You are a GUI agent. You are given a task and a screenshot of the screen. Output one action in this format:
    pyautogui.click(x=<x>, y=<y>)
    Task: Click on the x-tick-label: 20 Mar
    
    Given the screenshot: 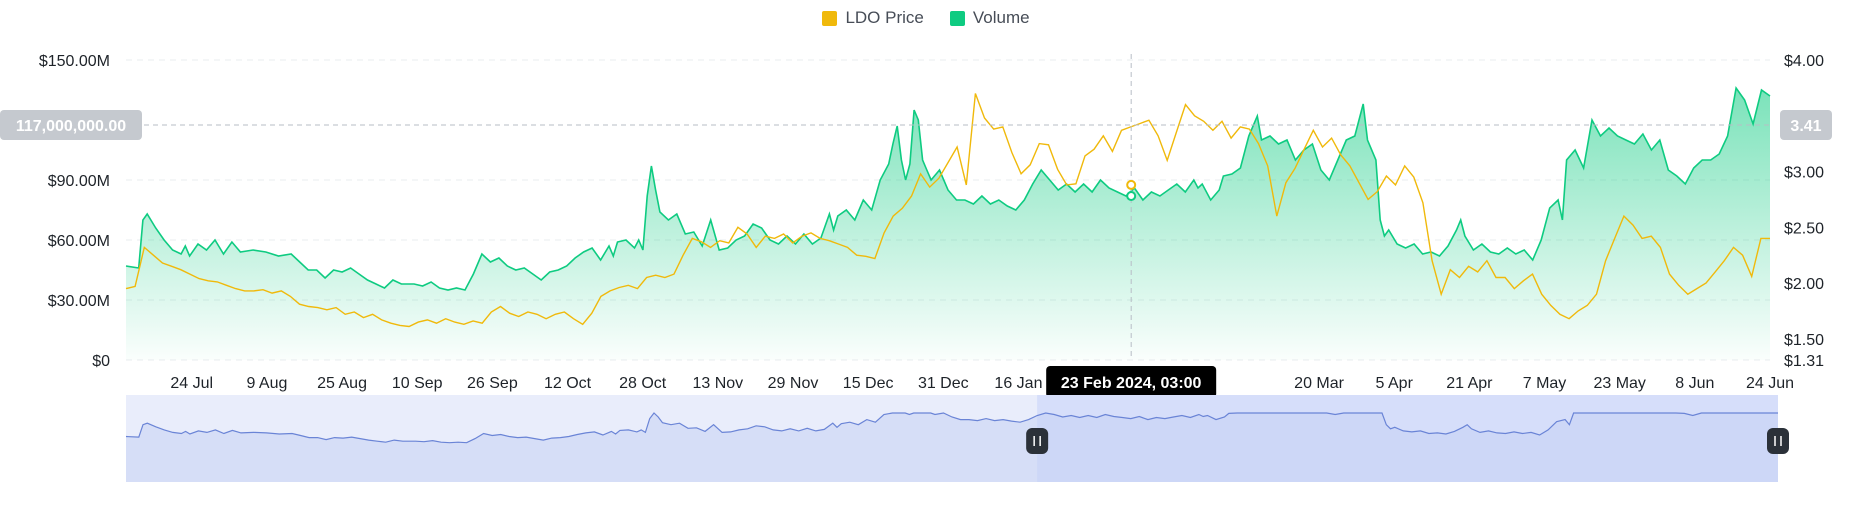 What is the action you would take?
    pyautogui.click(x=1319, y=383)
    